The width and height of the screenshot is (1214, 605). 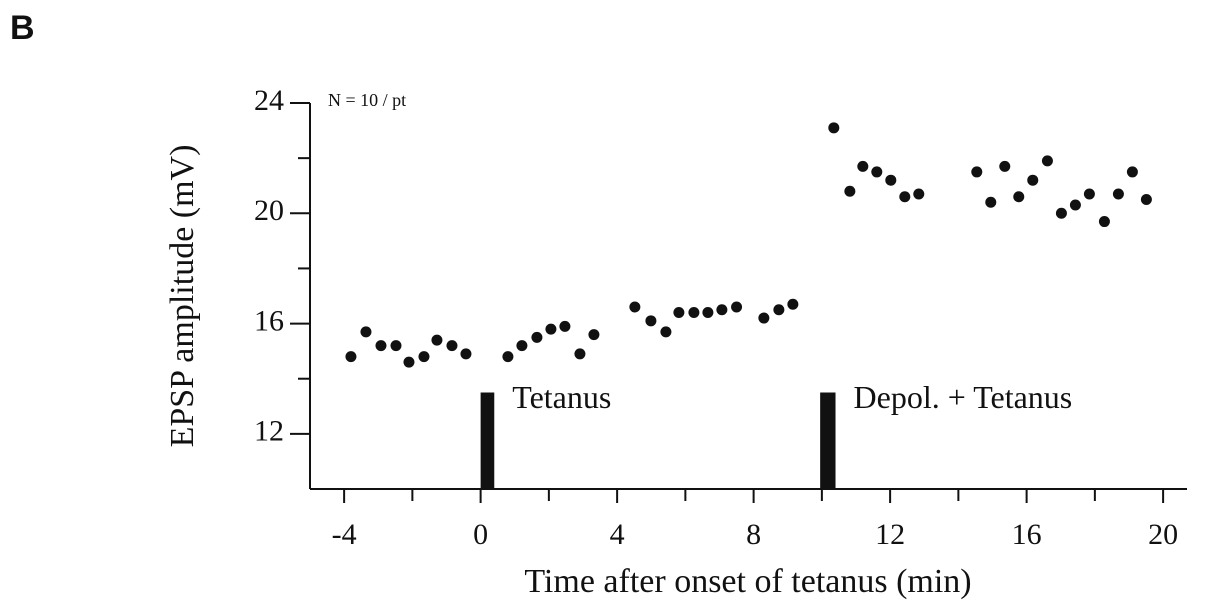 I want to click on x-tick-label: 4, so click(x=617, y=534).